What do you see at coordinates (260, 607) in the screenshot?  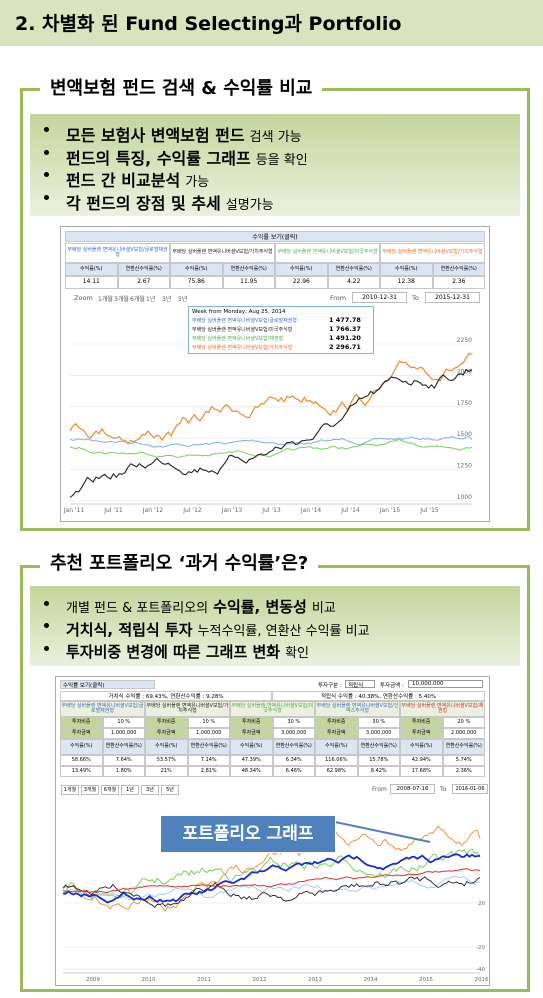 I see `bullet-text: 수익률, 변동성` at bounding box center [260, 607].